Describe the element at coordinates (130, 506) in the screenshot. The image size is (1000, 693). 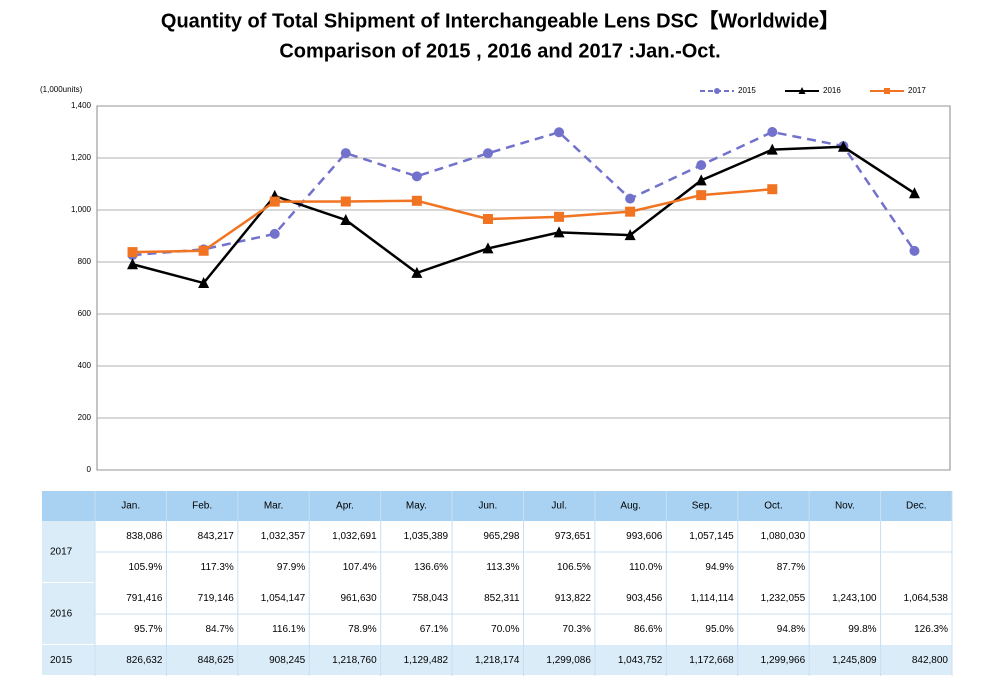
I see `table-header: Jan.` at that location.